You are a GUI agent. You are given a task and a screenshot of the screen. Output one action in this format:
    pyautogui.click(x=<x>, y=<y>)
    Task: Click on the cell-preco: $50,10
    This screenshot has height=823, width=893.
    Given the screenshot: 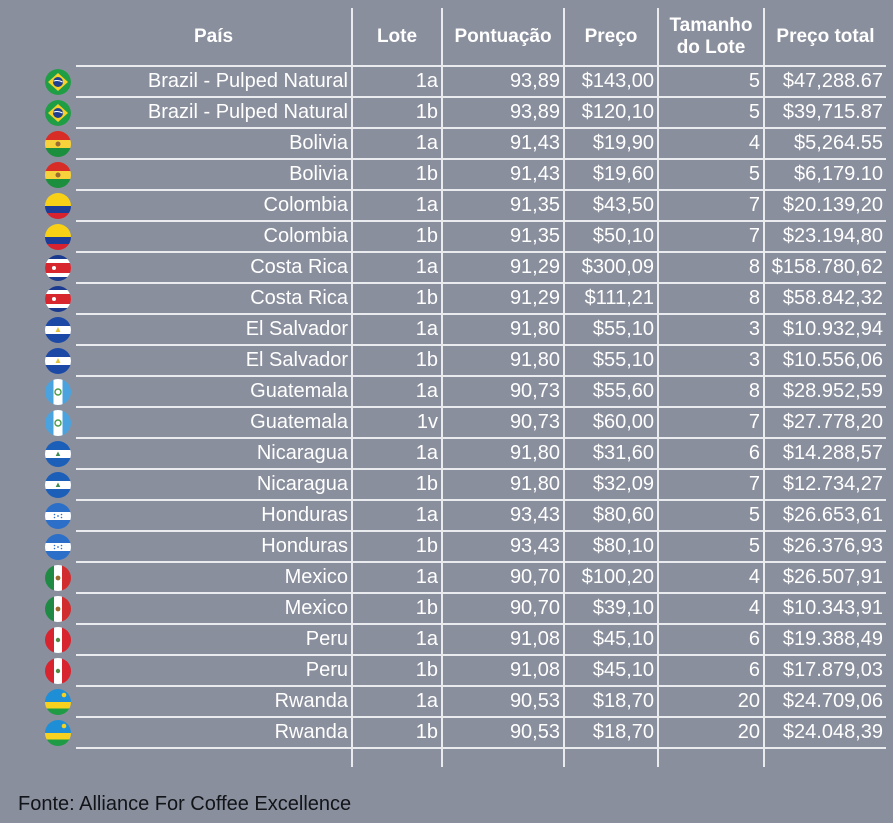 What is the action you would take?
    pyautogui.click(x=610, y=237)
    